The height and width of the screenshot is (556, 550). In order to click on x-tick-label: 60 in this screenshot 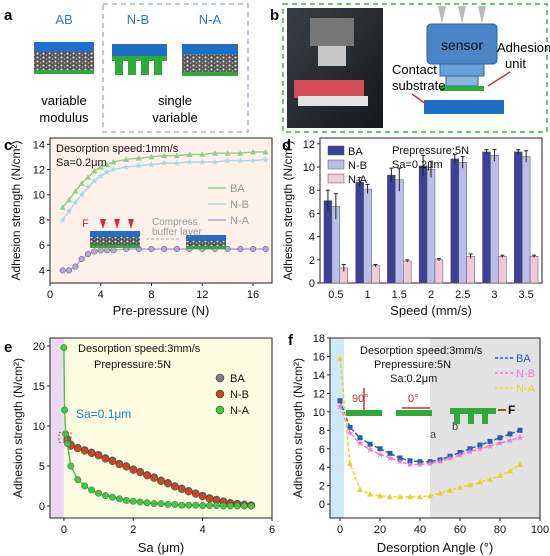, I will do `click(460, 530)`.